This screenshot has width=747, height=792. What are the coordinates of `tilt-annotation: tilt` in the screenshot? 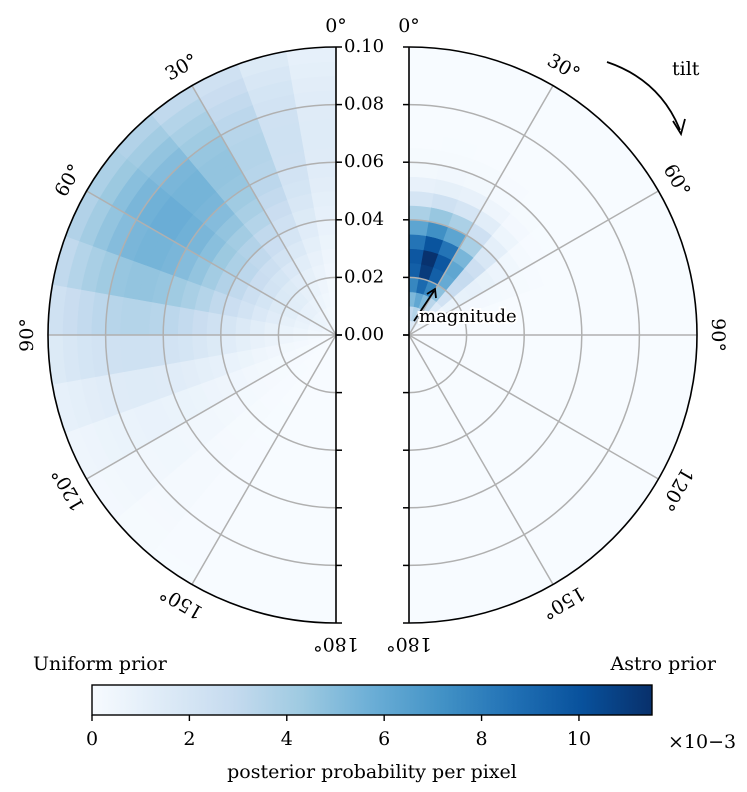 It's located at (686, 69).